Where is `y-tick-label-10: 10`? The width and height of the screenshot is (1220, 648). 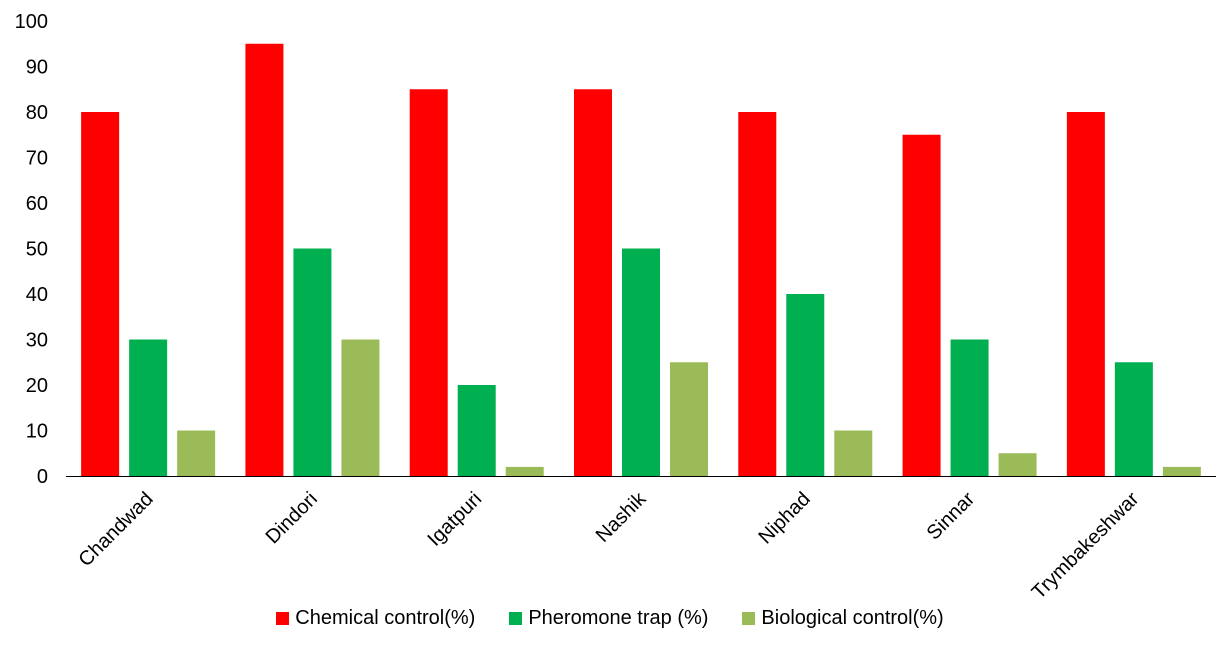 y-tick-label-10: 10 is located at coordinates (37, 432).